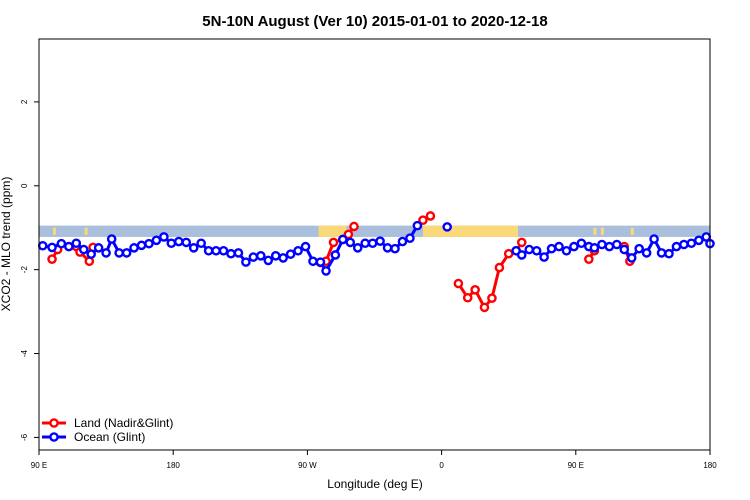  What do you see at coordinates (123, 423) in the screenshot?
I see `legend-label-0: Land (Nadir&Glint)` at bounding box center [123, 423].